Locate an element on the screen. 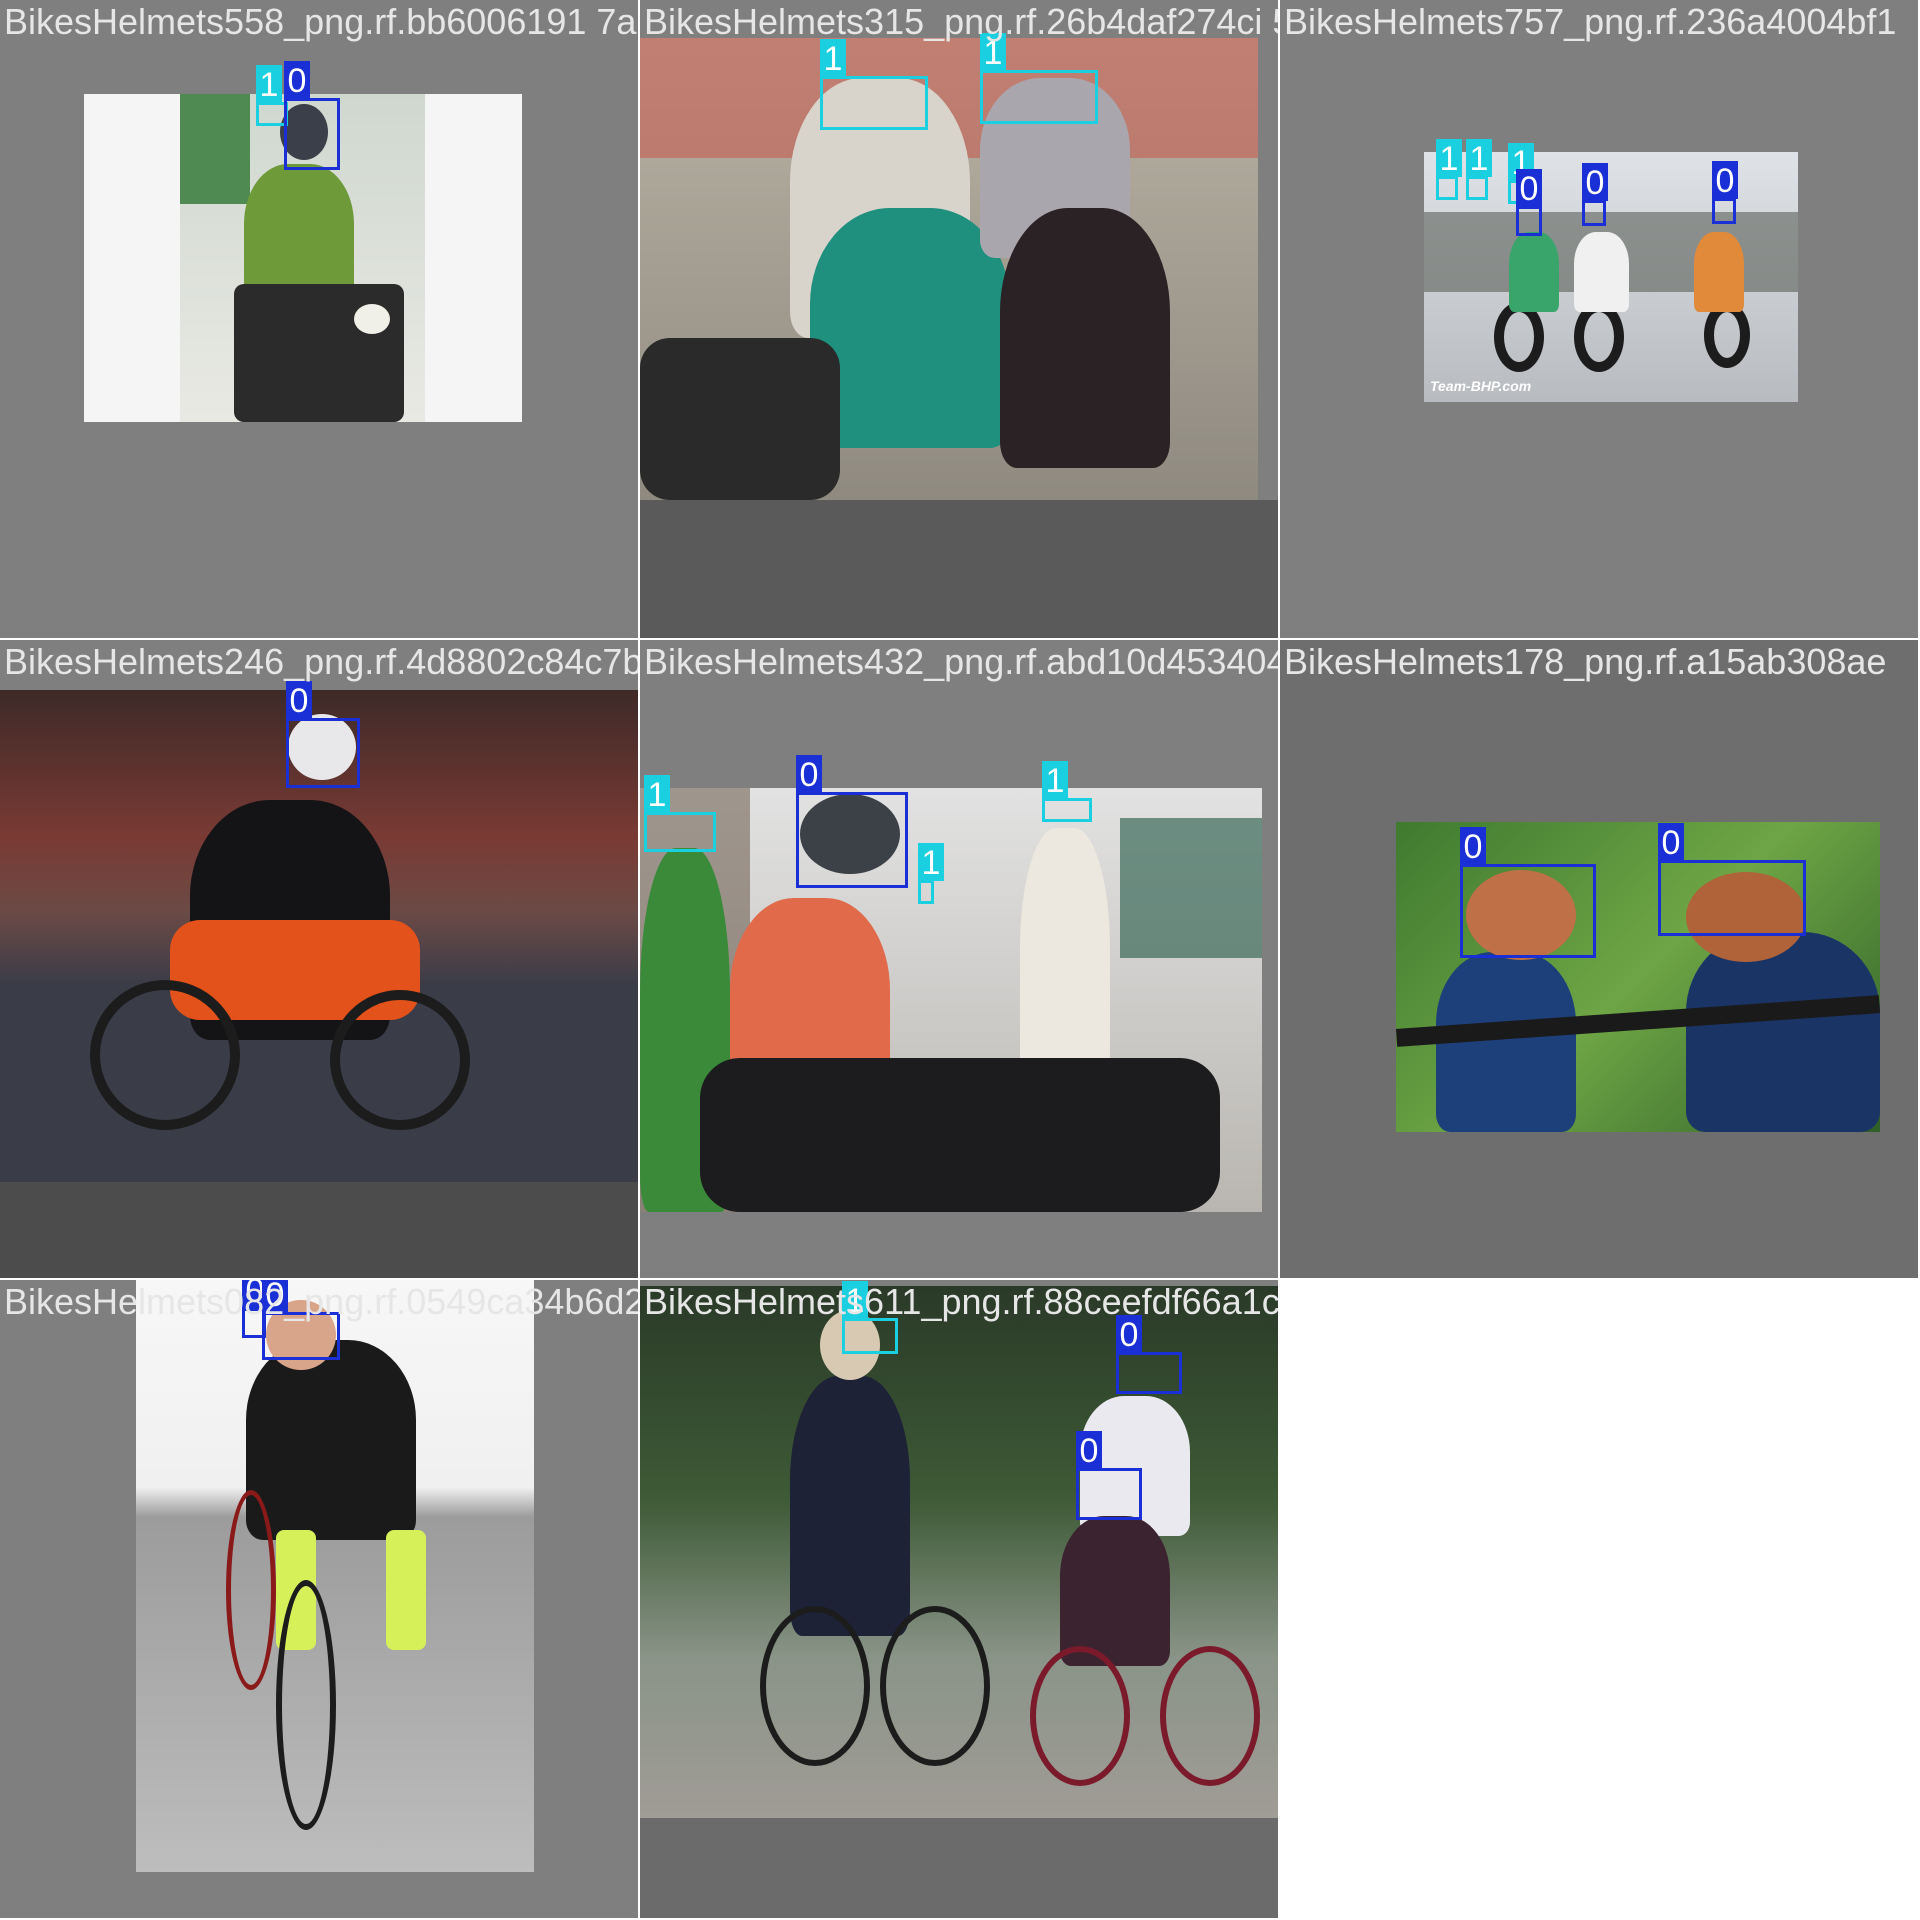 The image size is (1920, 1920). tile-photo: Team-BHP.com is located at coordinates (1611, 277).